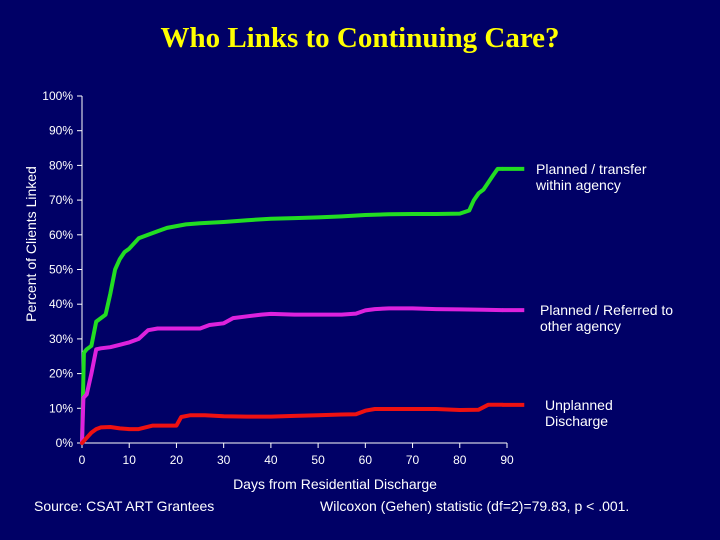  What do you see at coordinates (591, 169) in the screenshot?
I see `legend-label: Planned / transfer` at bounding box center [591, 169].